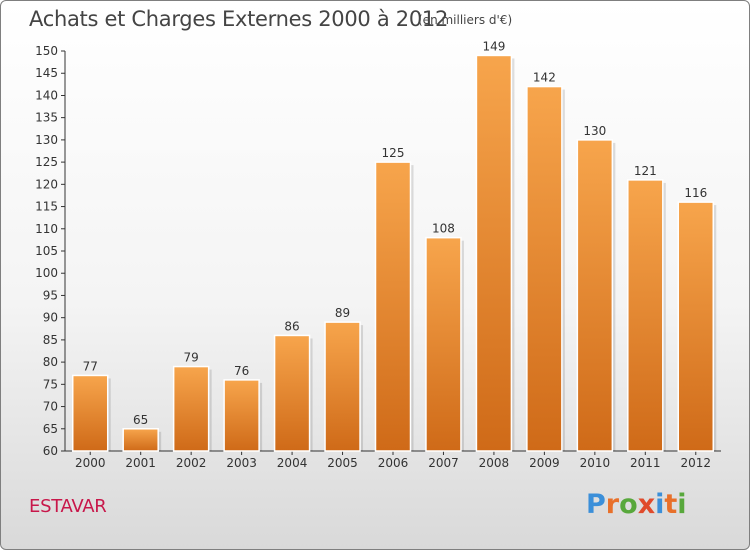  Describe the element at coordinates (191, 358) in the screenshot. I see `data-label-2002: 79` at that location.